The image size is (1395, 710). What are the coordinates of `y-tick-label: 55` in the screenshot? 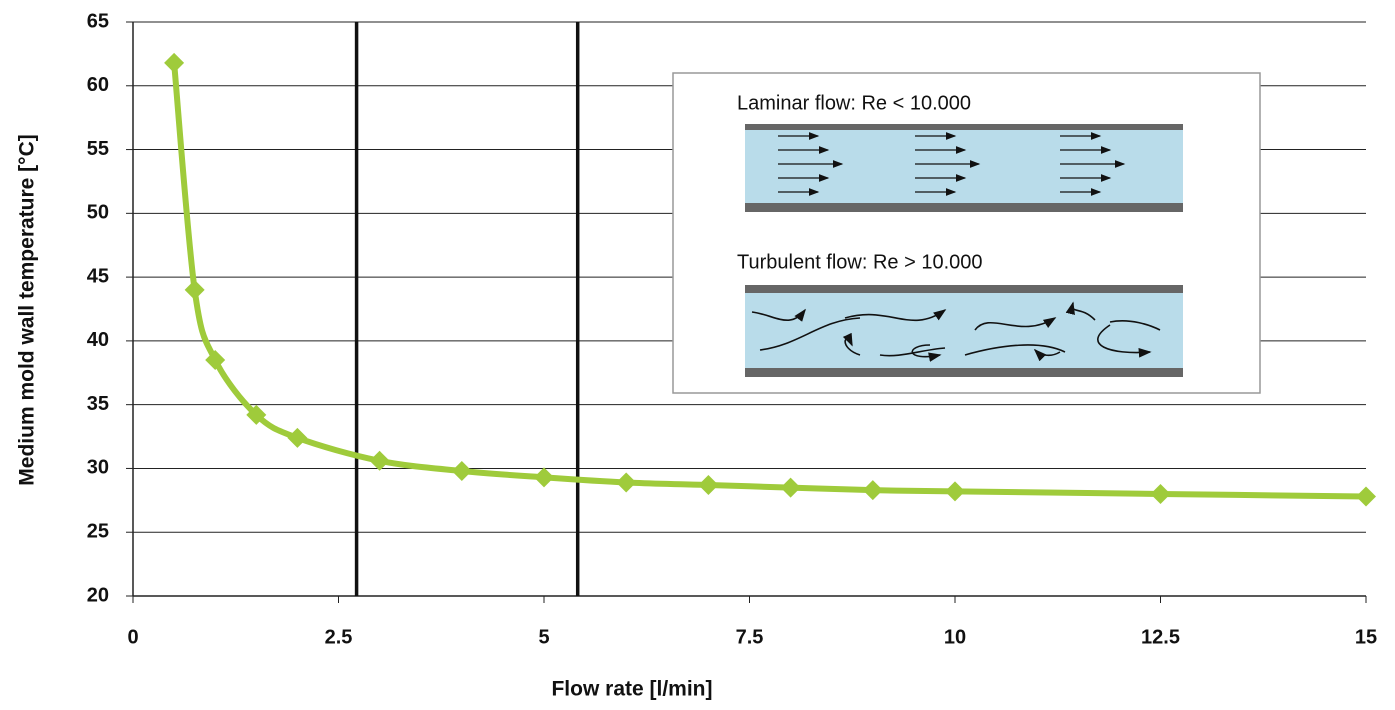 It's located at (98, 149).